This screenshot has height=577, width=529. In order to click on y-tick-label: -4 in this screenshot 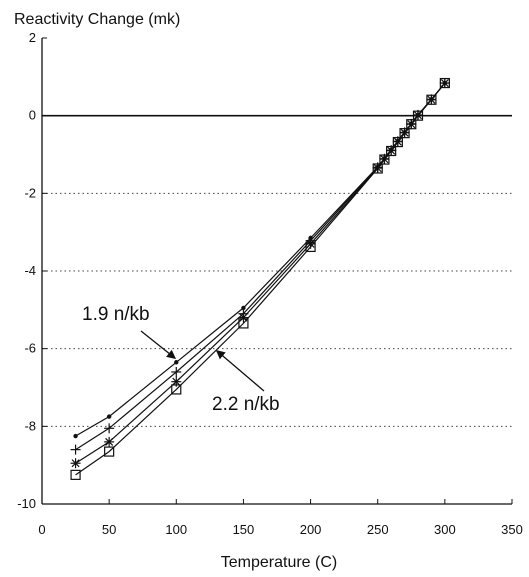, I will do `click(30, 270)`.